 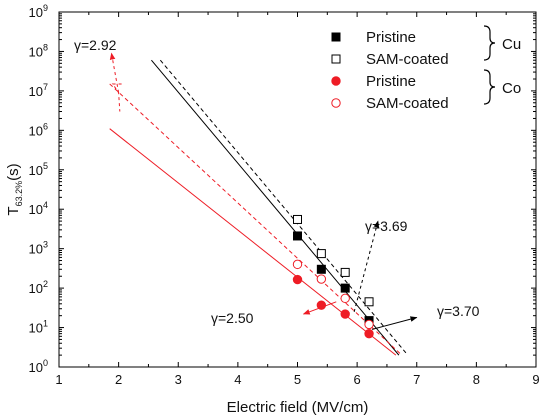 I want to click on y-tick-label: 10⁶, so click(x=38, y=129).